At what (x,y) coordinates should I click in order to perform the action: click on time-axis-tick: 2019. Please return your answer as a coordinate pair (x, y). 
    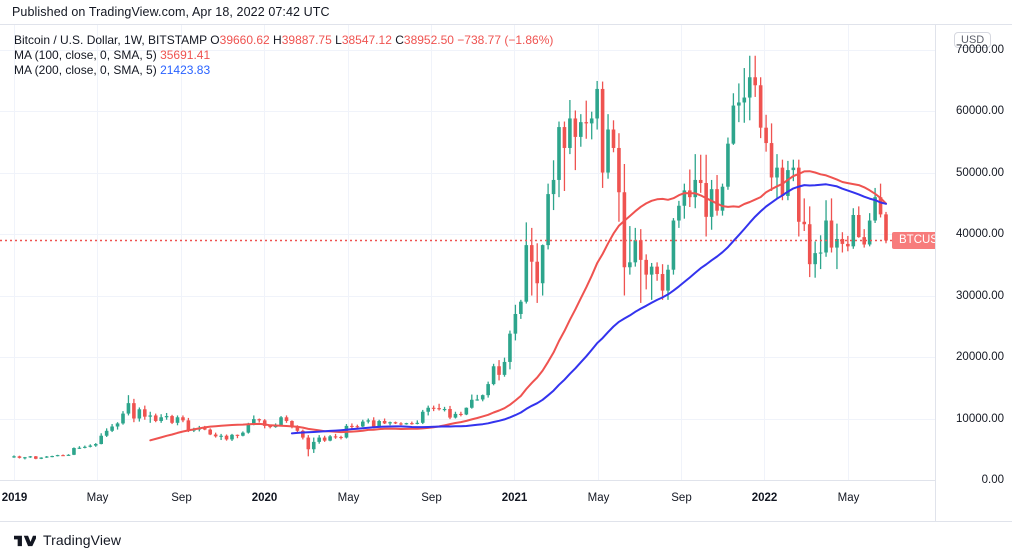
    Looking at the image, I should click on (14, 498).